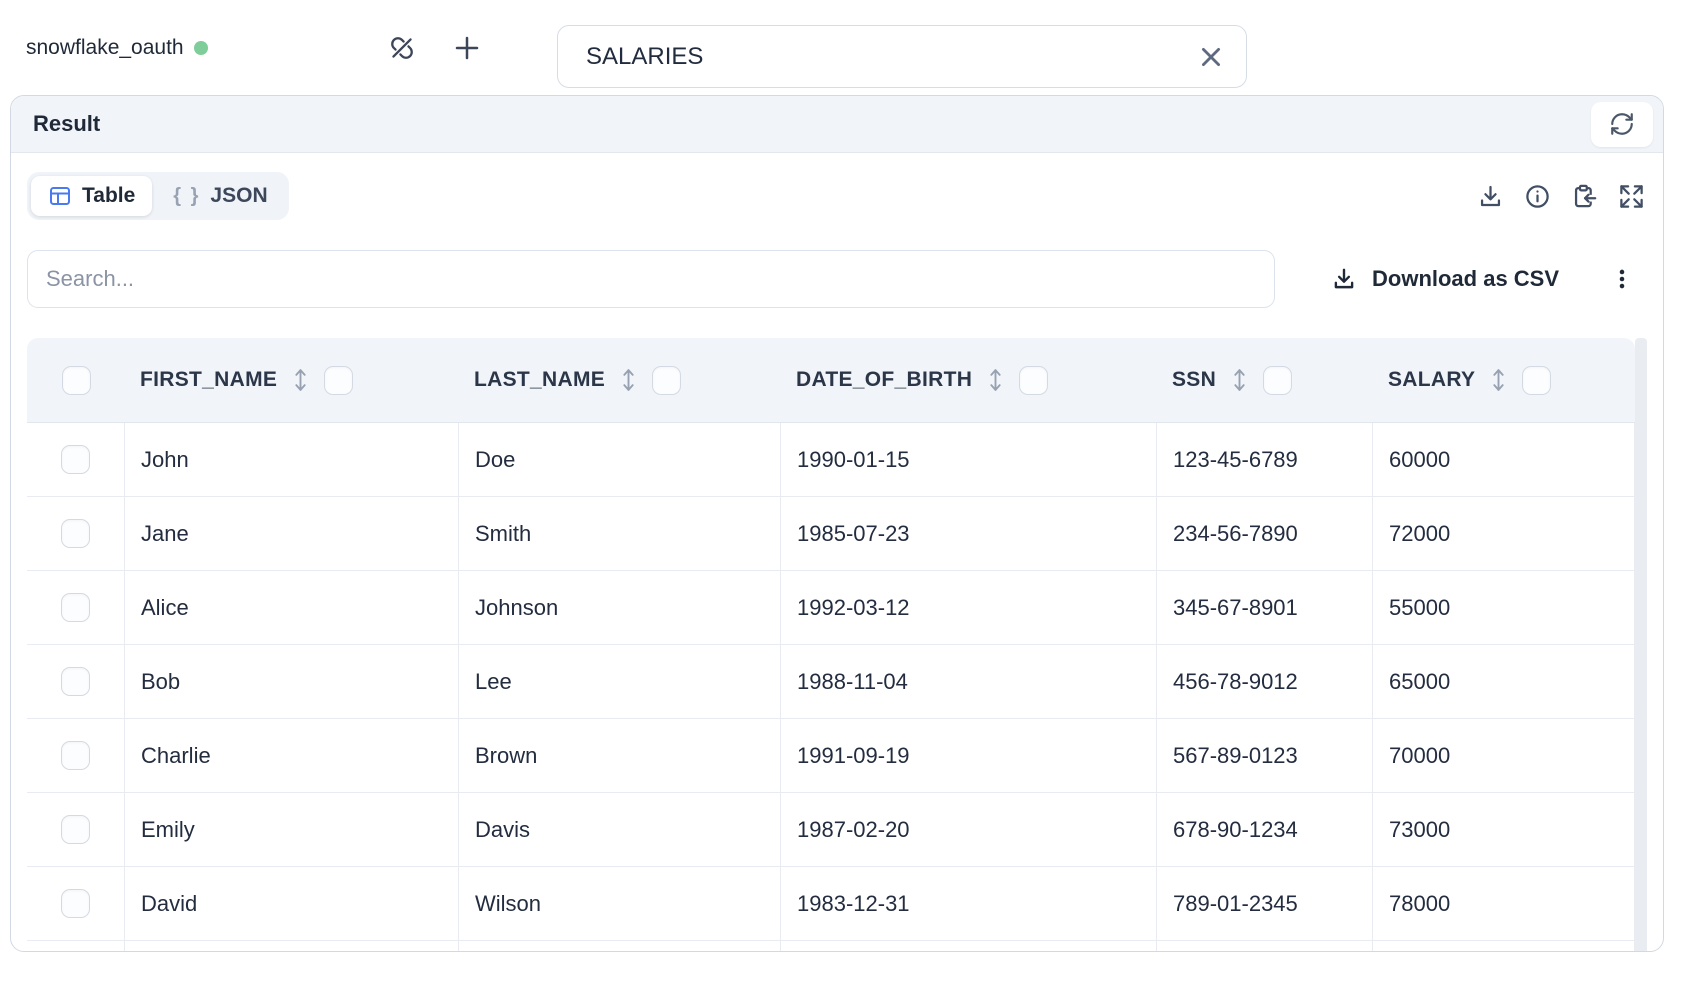  I want to click on copy-to-clipboard-button, so click(1584, 196).